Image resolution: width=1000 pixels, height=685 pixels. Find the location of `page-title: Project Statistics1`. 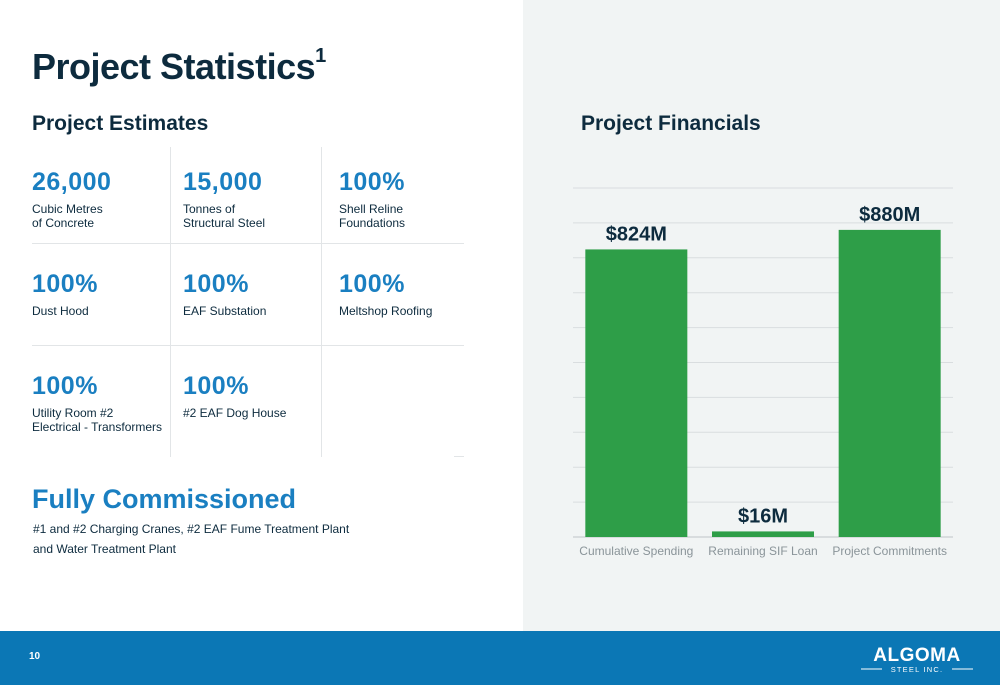

page-title: Project Statistics1 is located at coordinates (179, 66).